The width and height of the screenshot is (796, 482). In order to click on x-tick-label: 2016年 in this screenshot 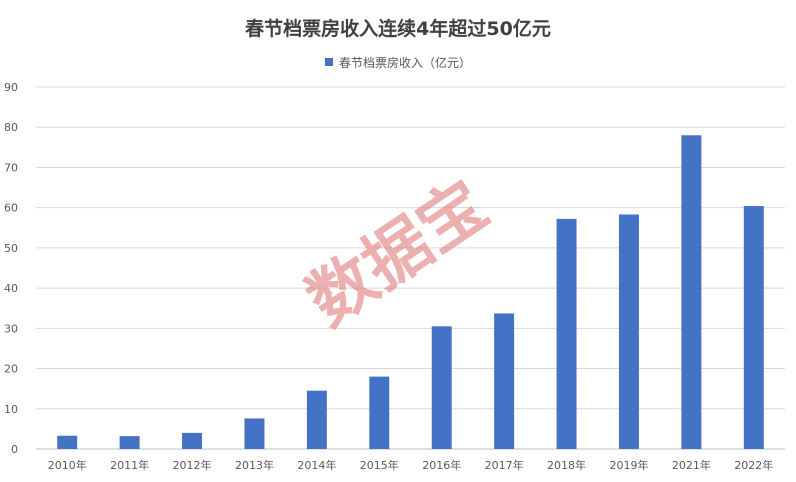, I will do `click(441, 465)`.